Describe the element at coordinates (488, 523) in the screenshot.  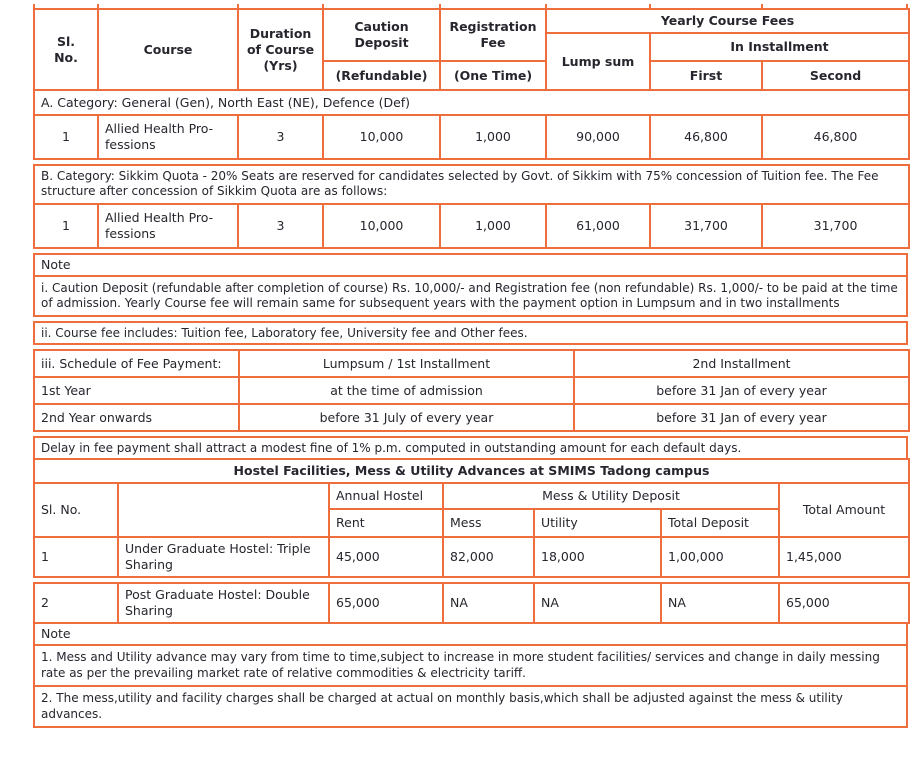
I see `hostel-header-mess: Mess` at that location.